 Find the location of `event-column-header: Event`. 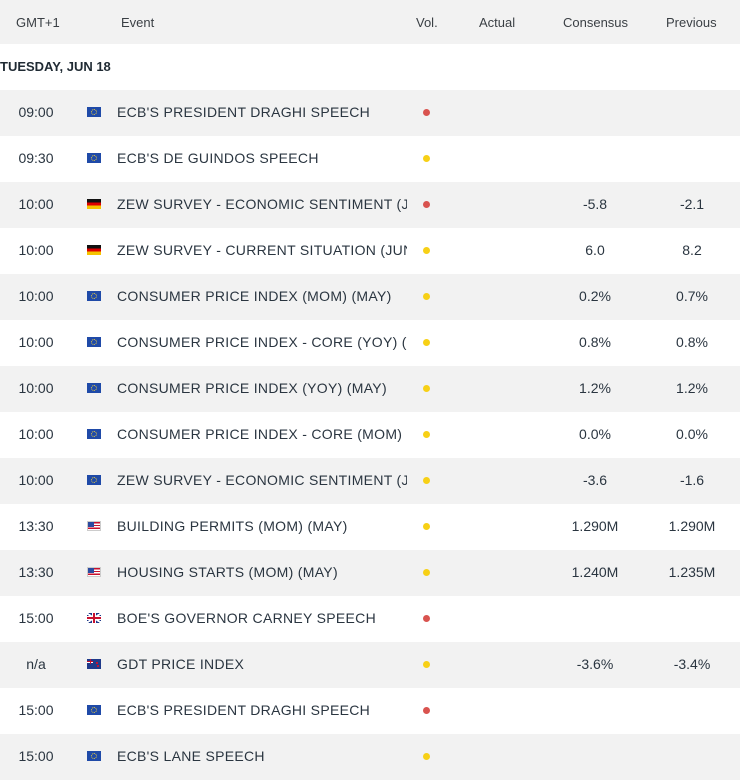

event-column-header: Event is located at coordinates (138, 22).